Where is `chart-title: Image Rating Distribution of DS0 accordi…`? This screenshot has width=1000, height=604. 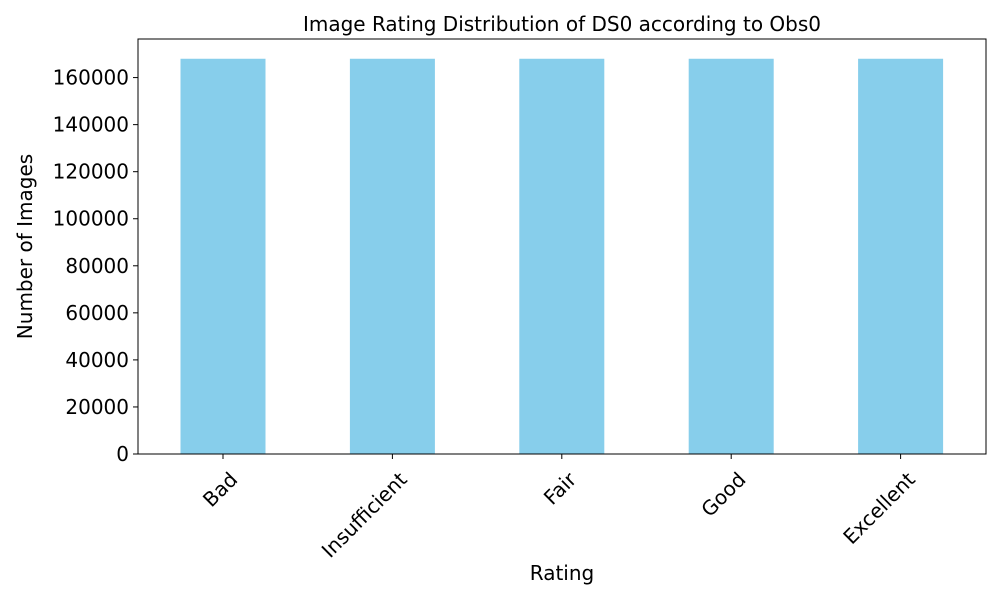 chart-title: Image Rating Distribution of DS0 accordi… is located at coordinates (562, 24).